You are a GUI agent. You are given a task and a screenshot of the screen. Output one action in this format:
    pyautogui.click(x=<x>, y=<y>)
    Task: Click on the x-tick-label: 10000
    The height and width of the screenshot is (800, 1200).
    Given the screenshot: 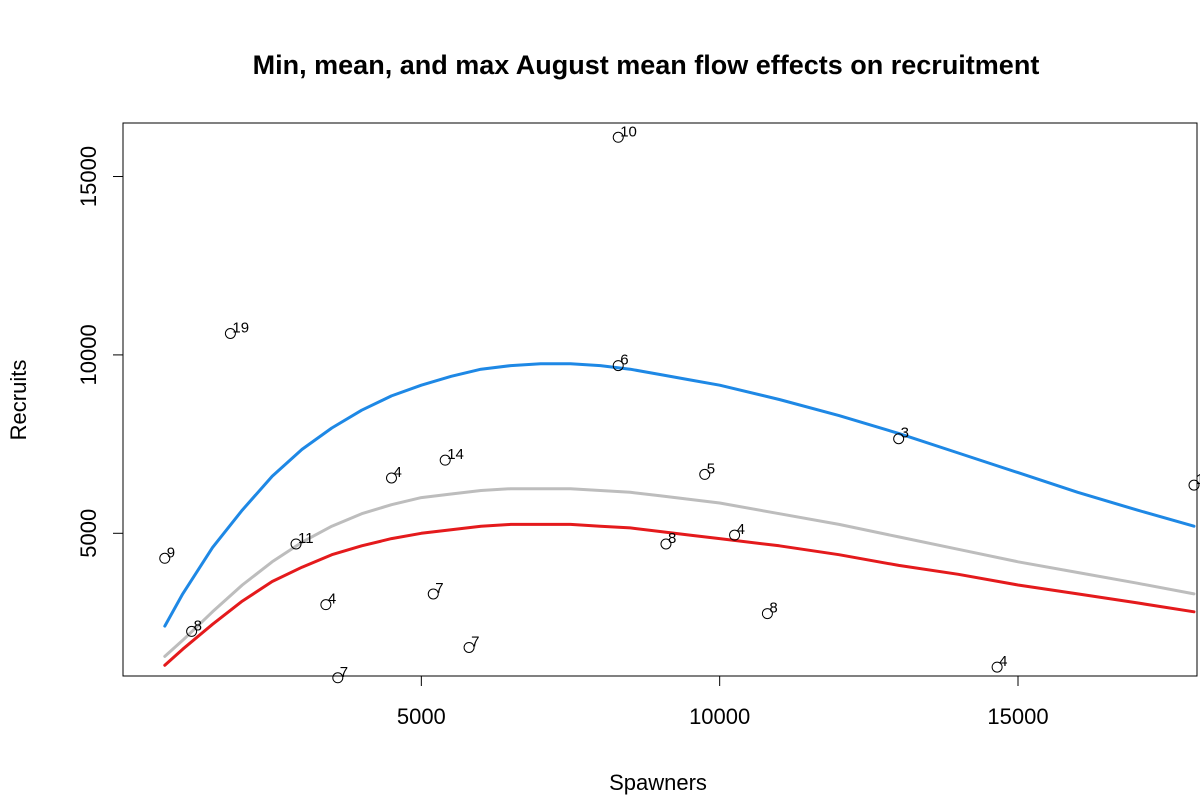 What is the action you would take?
    pyautogui.click(x=719, y=716)
    